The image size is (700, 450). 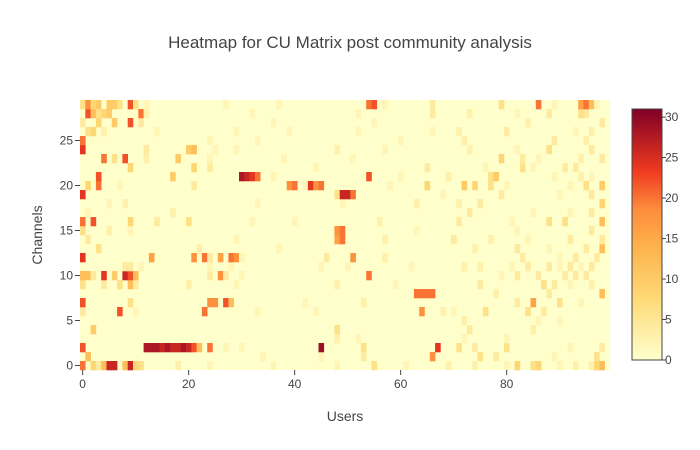 What do you see at coordinates (189, 384) in the screenshot?
I see `x-tick-label: 20` at bounding box center [189, 384].